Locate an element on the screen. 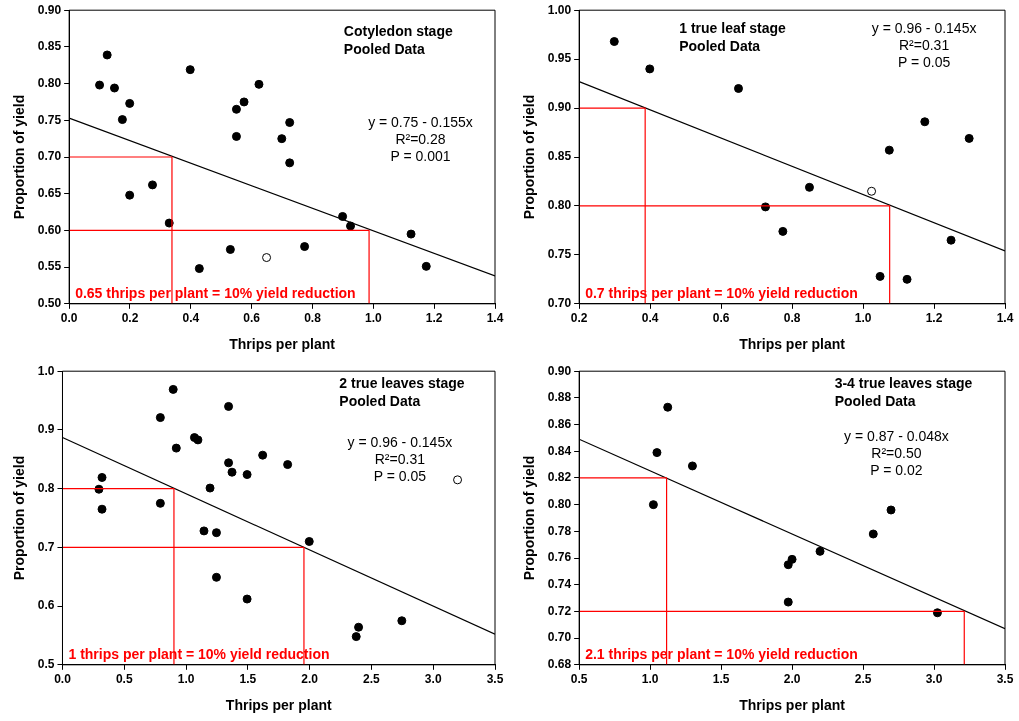  y-tick-label: 0.72 is located at coordinates (559, 610).